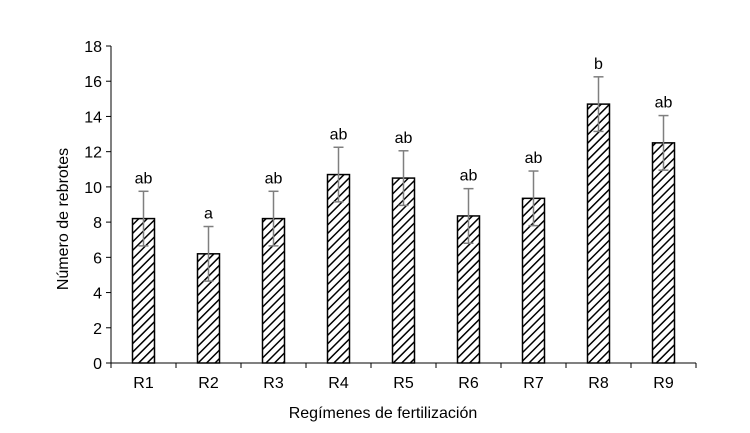 This screenshot has width=750, height=433. Describe the element at coordinates (338, 383) in the screenshot. I see `x-tick-label: R4` at that location.